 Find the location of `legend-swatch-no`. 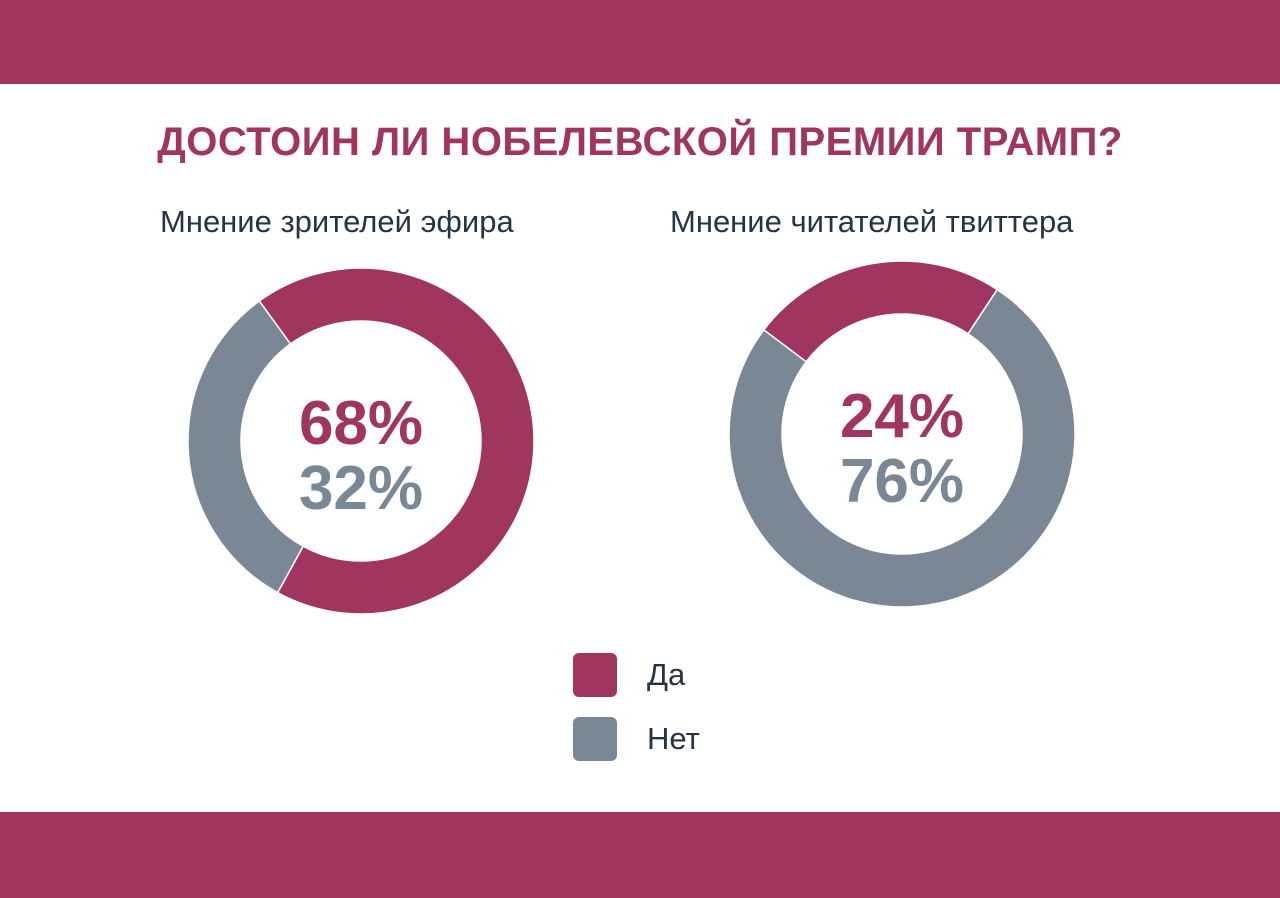

legend-swatch-no is located at coordinates (595, 739).